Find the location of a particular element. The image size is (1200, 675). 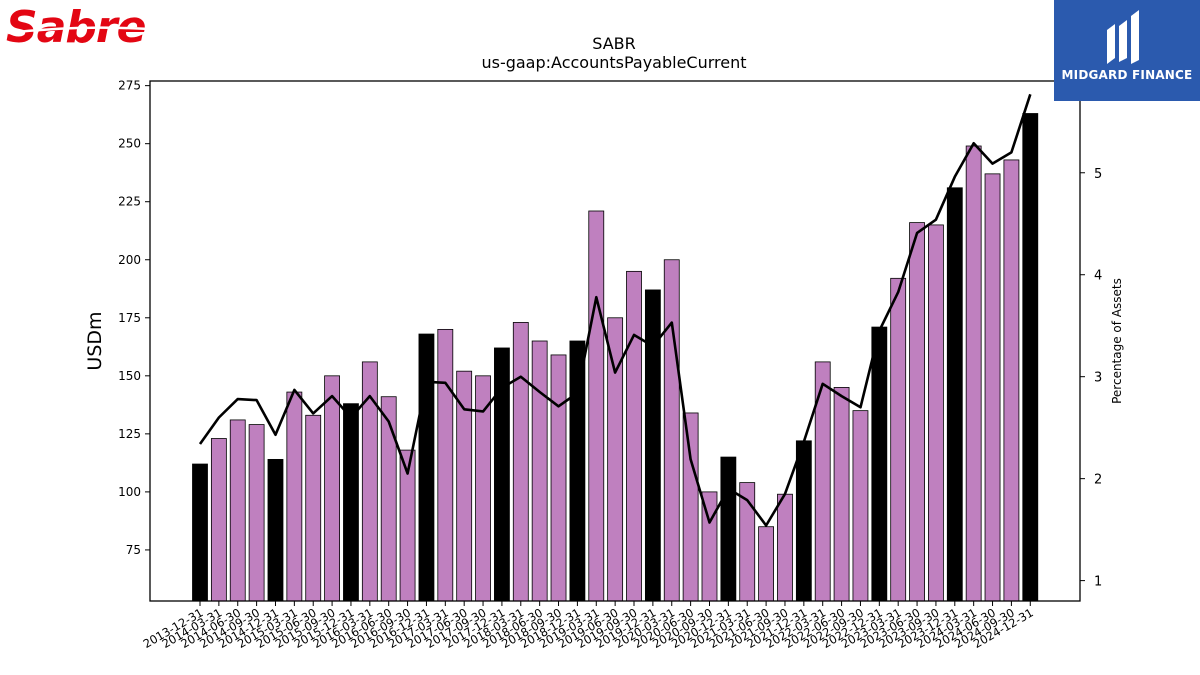

y-tick-label: 100 is located at coordinates (129, 492).